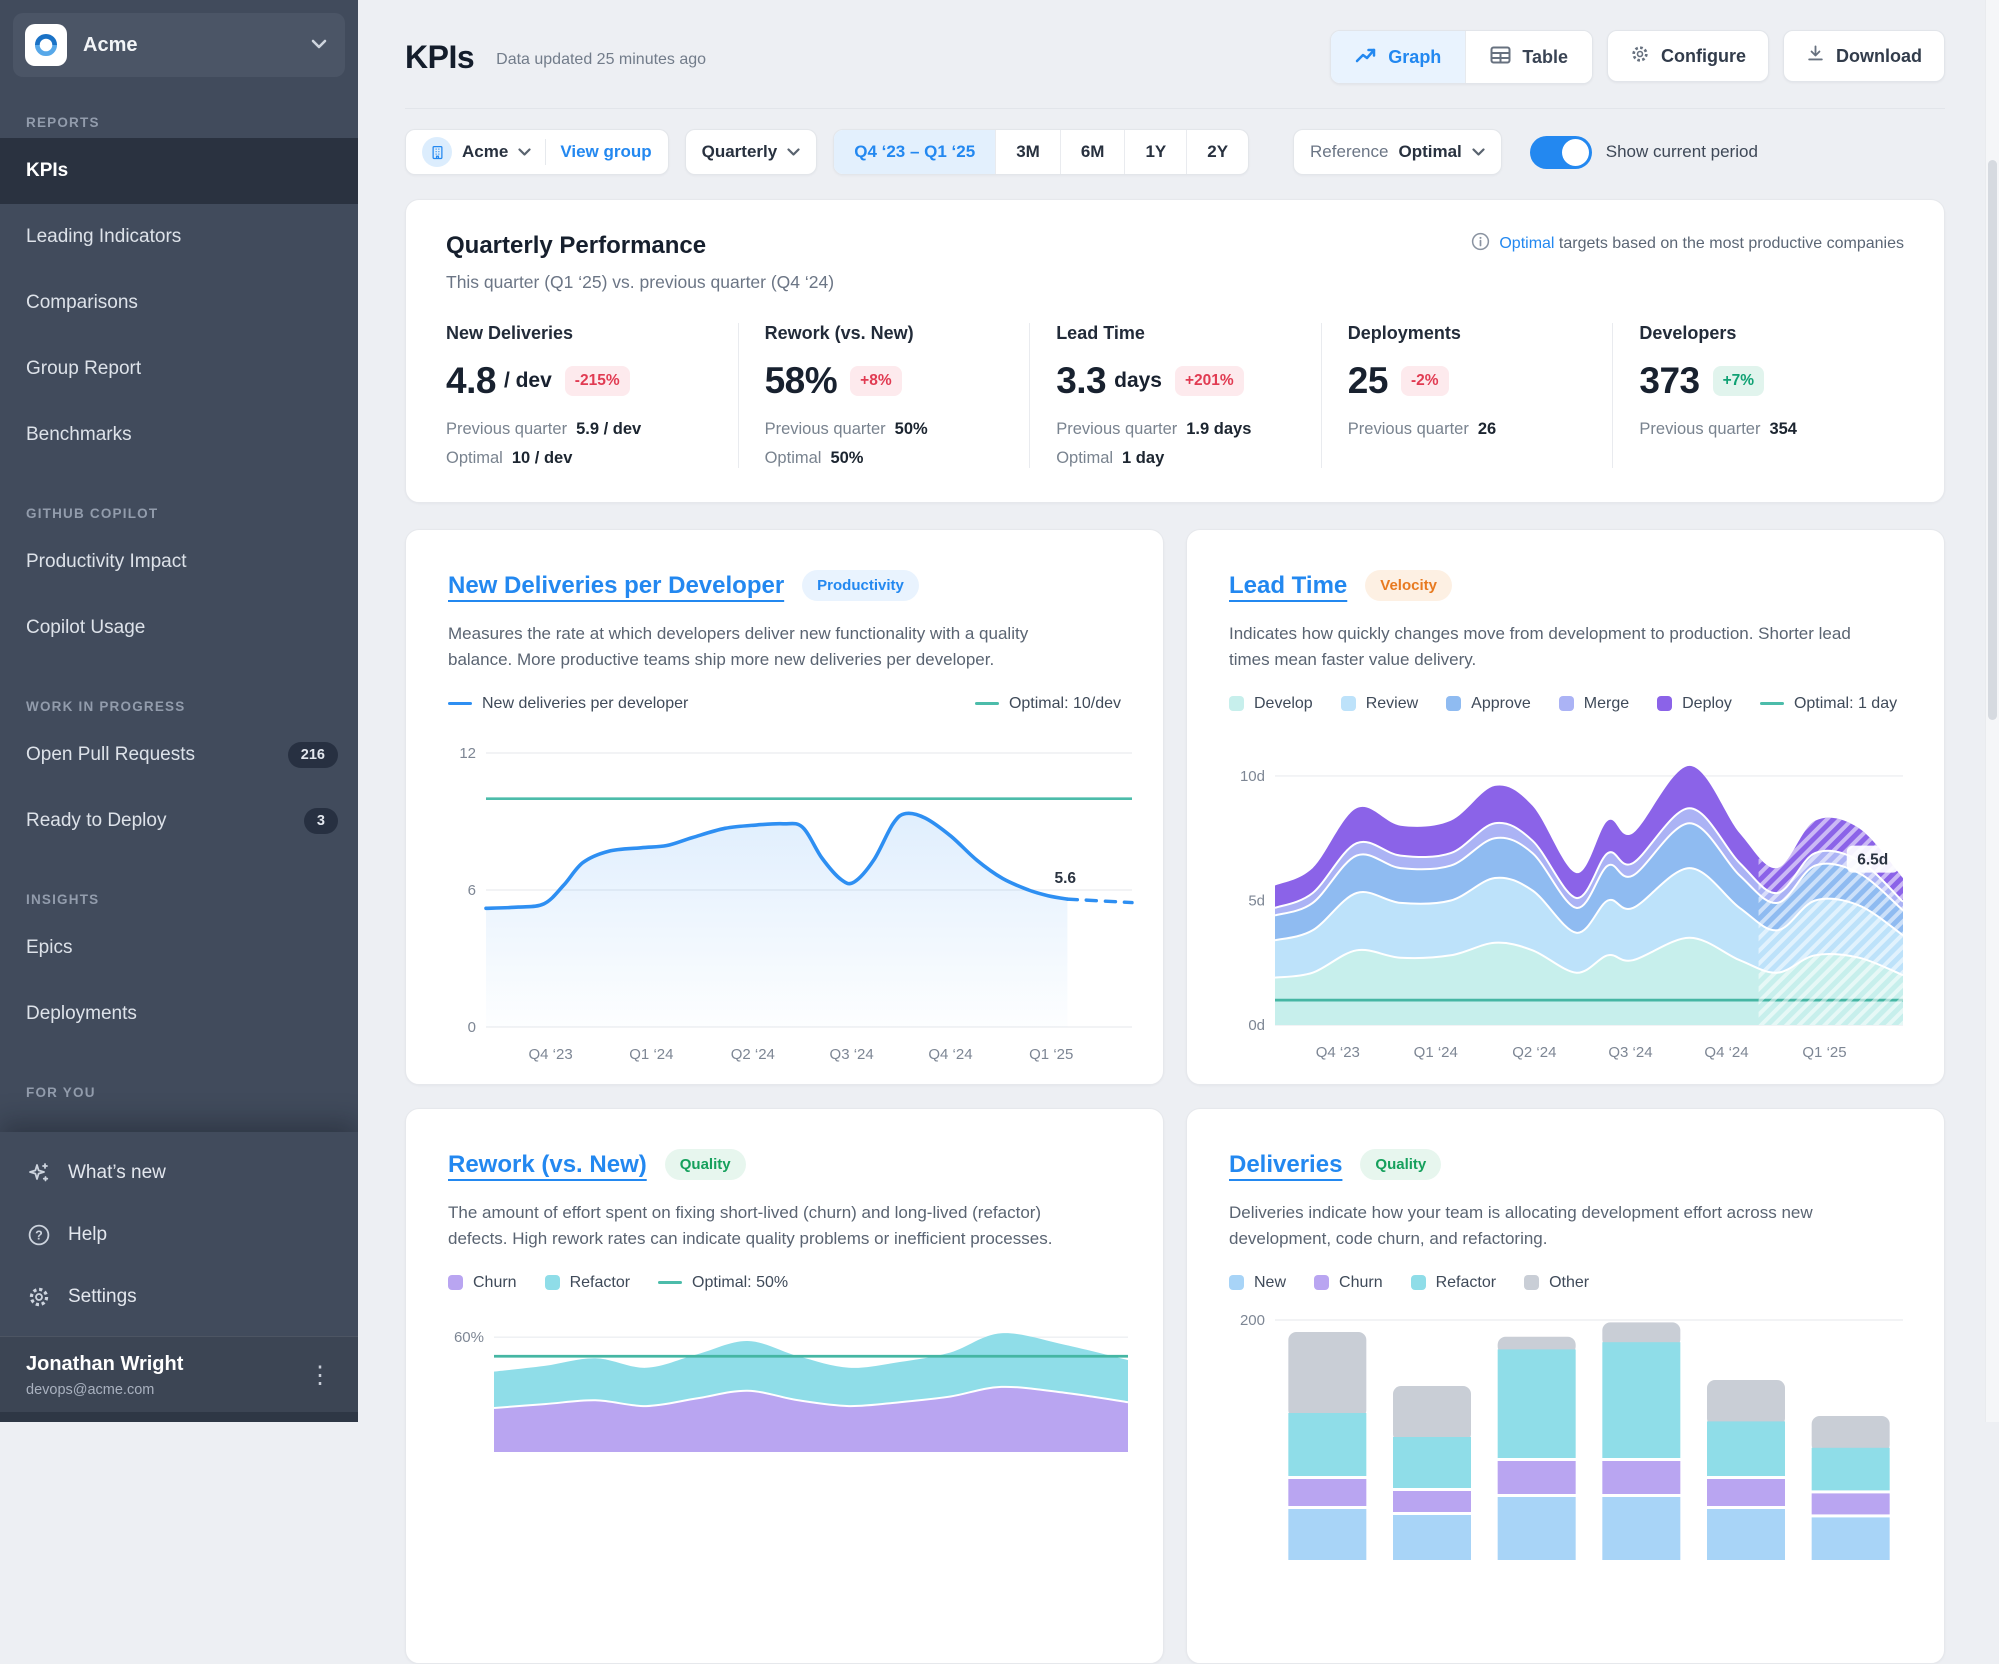 The width and height of the screenshot is (1999, 1664). What do you see at coordinates (1397, 152) in the screenshot?
I see `reference-select: Reference Optimal` at bounding box center [1397, 152].